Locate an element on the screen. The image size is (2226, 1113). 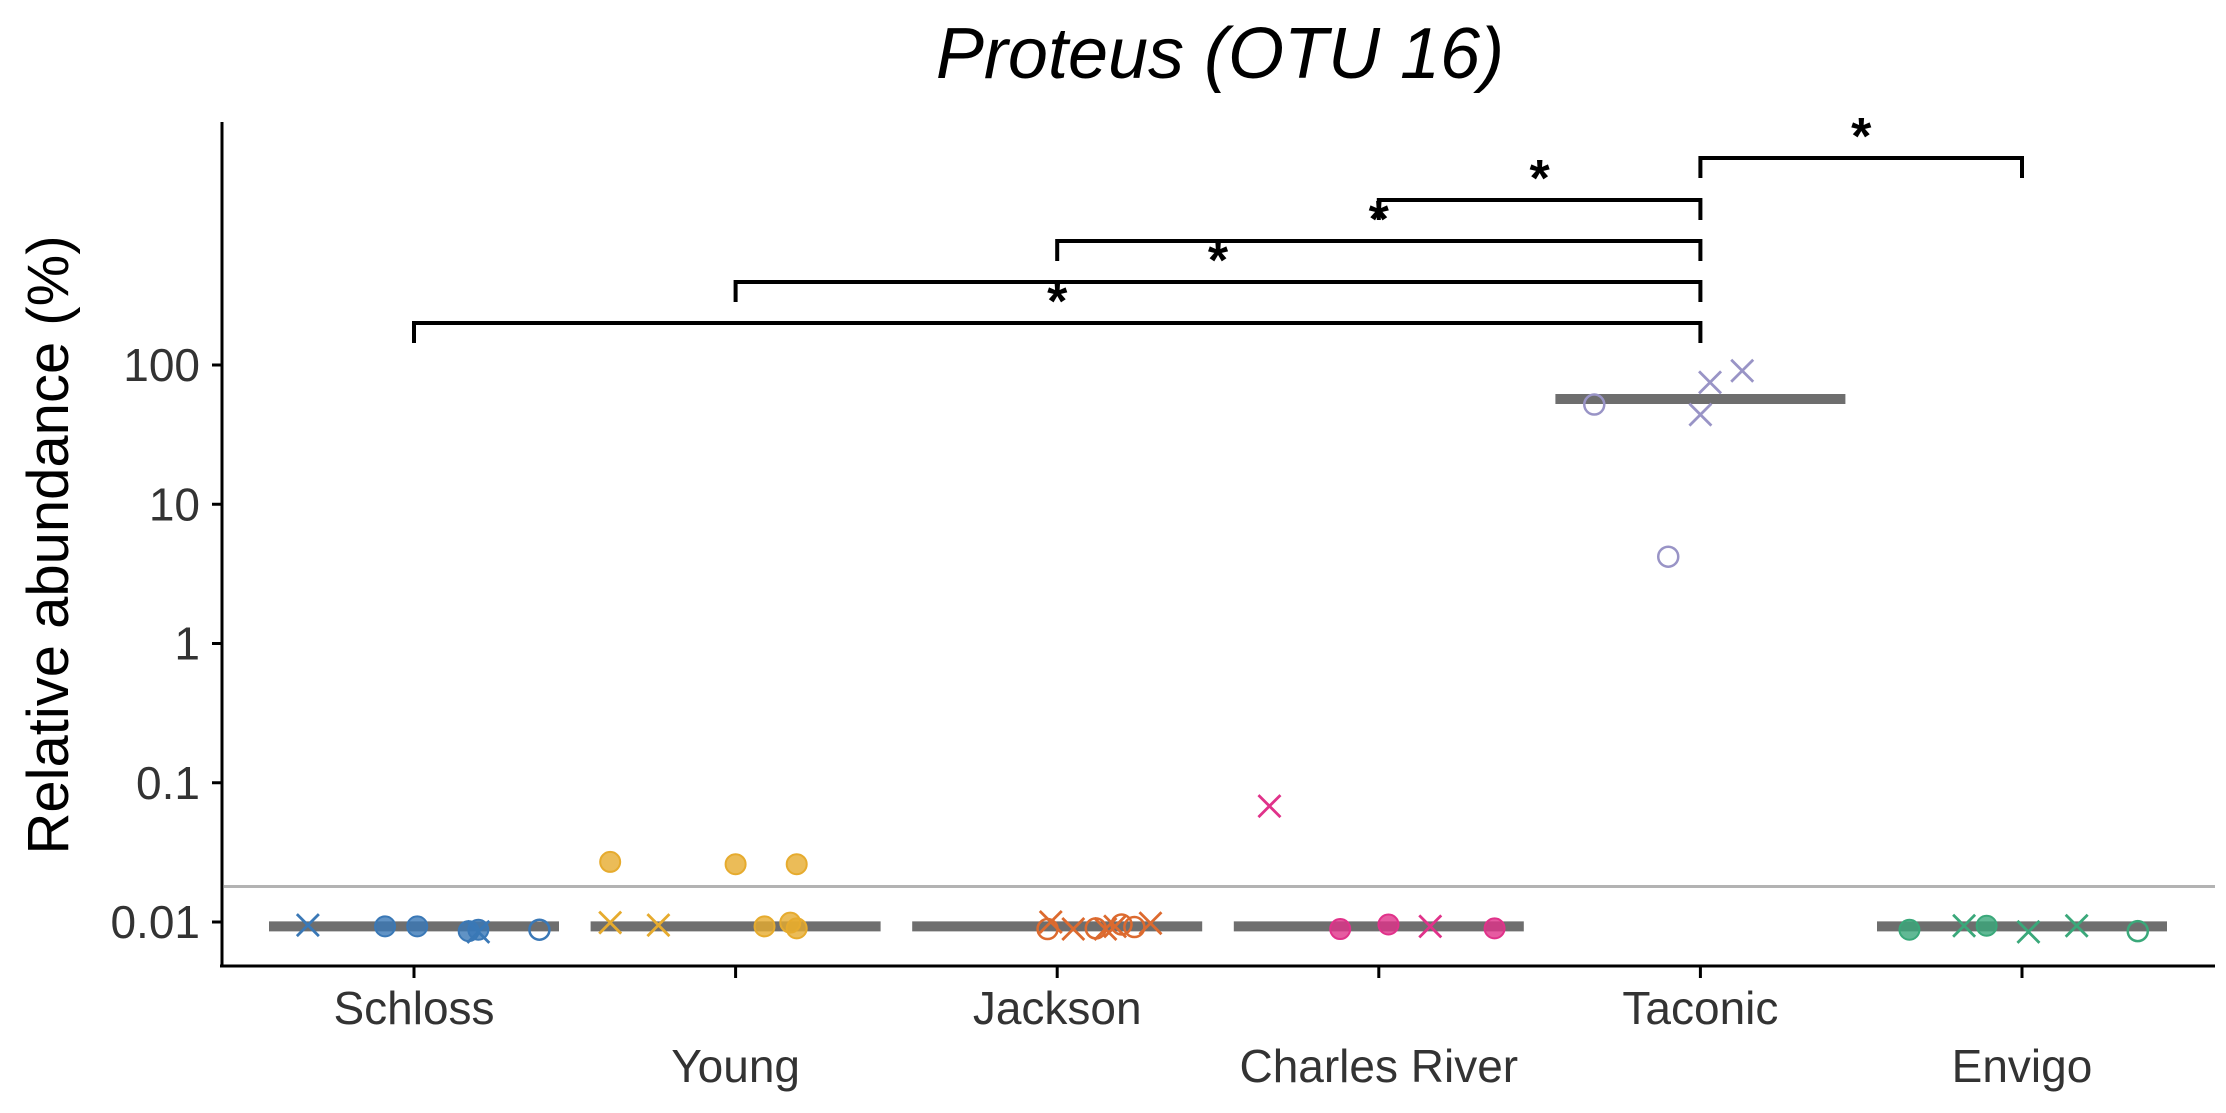
y-tick-label: 0.1 is located at coordinates (168, 783).